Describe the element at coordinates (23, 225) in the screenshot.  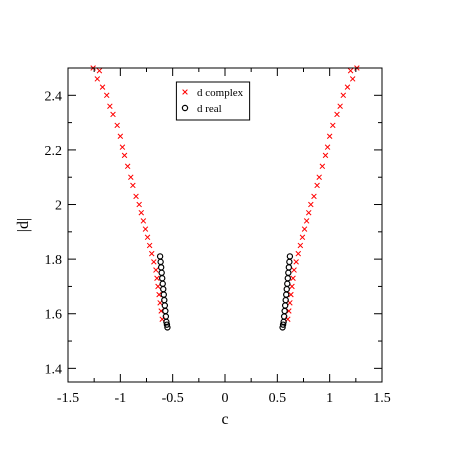
I see `y-axis-label: |d|` at that location.